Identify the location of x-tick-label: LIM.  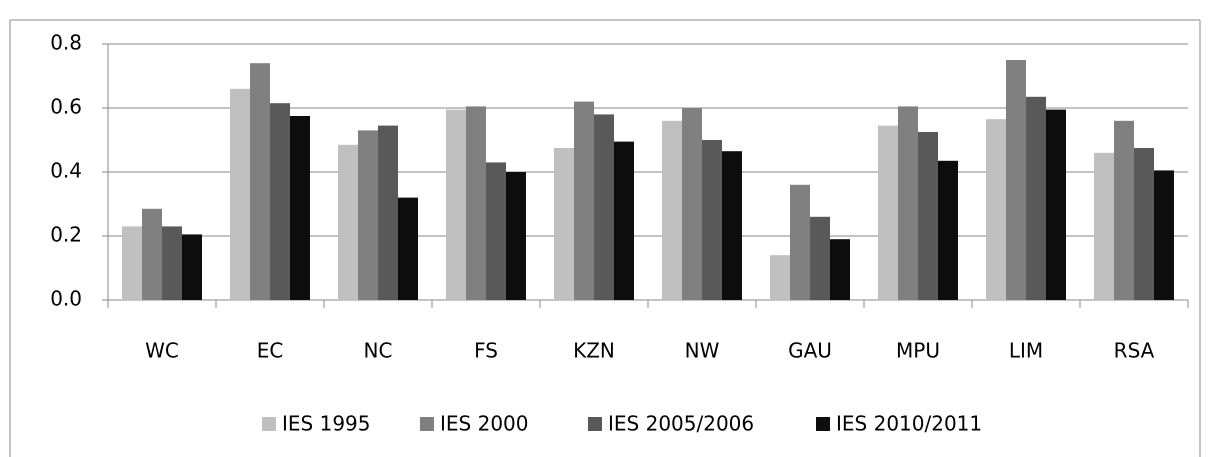
(1026, 351).